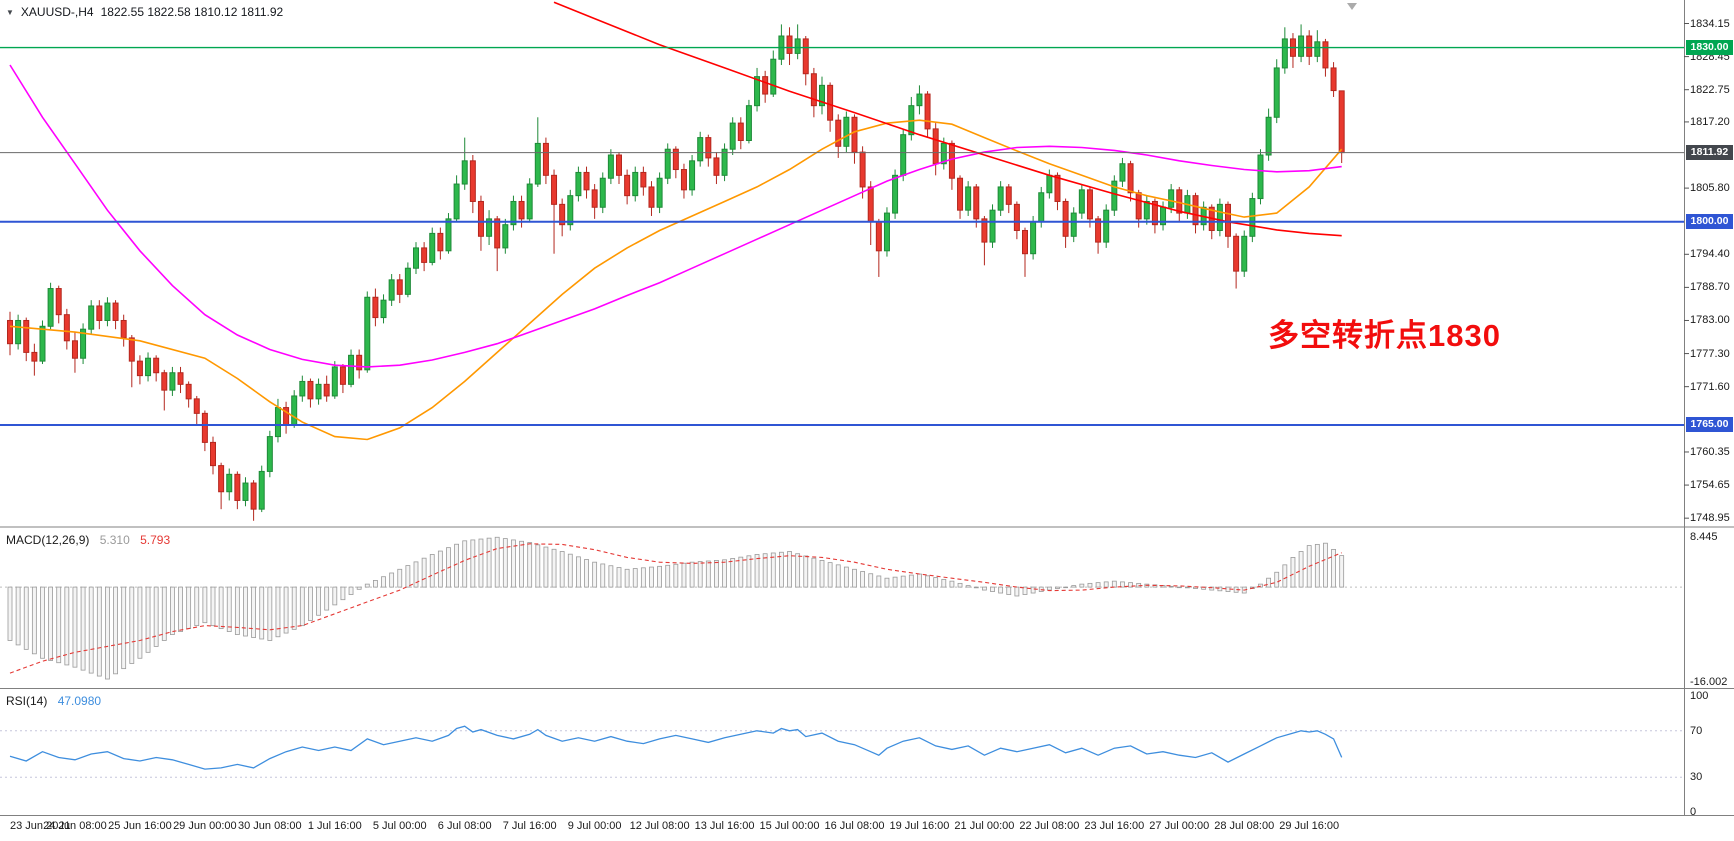 The image size is (1734, 841). What do you see at coordinates (1709, 407) in the screenshot?
I see `price-scale-area` at bounding box center [1709, 407].